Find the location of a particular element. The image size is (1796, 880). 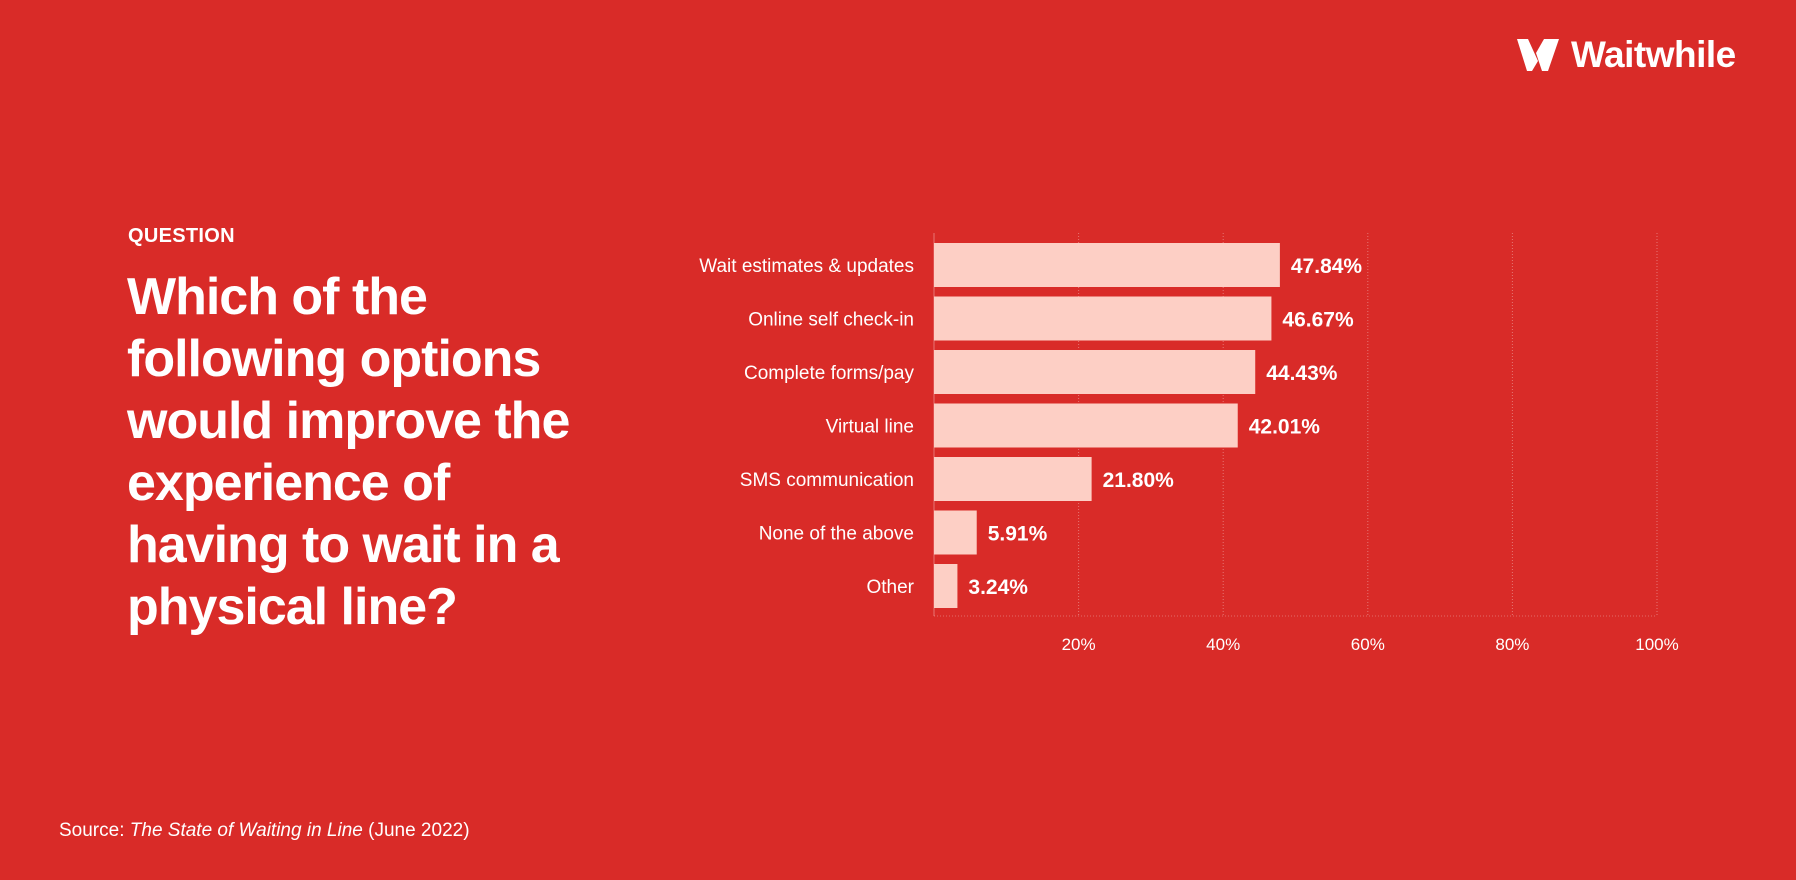

x-tick-label: 60% is located at coordinates (1368, 644).